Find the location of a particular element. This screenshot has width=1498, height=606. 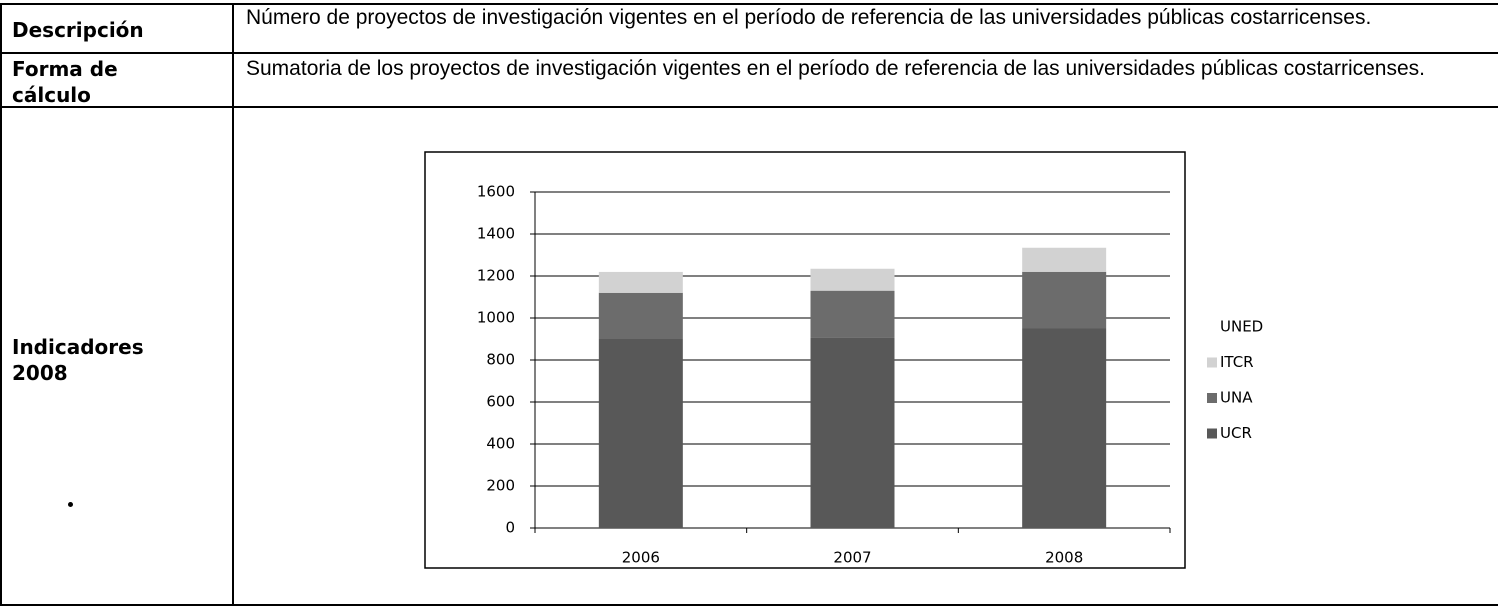

y-tick-label: 1400 is located at coordinates (496, 234).